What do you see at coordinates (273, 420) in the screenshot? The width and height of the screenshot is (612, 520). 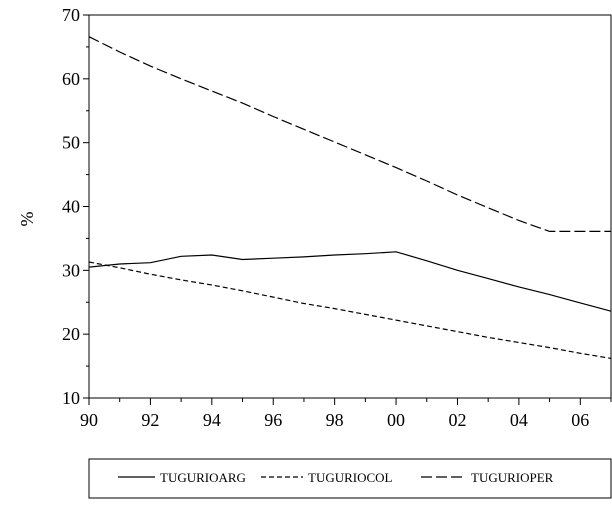 I see `x-tick-label: 96` at bounding box center [273, 420].